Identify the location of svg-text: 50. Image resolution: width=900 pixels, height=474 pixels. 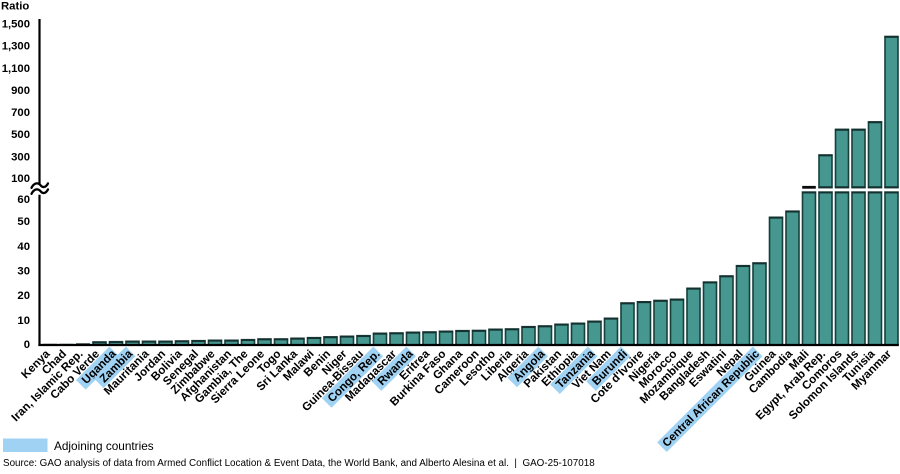
(23, 222).